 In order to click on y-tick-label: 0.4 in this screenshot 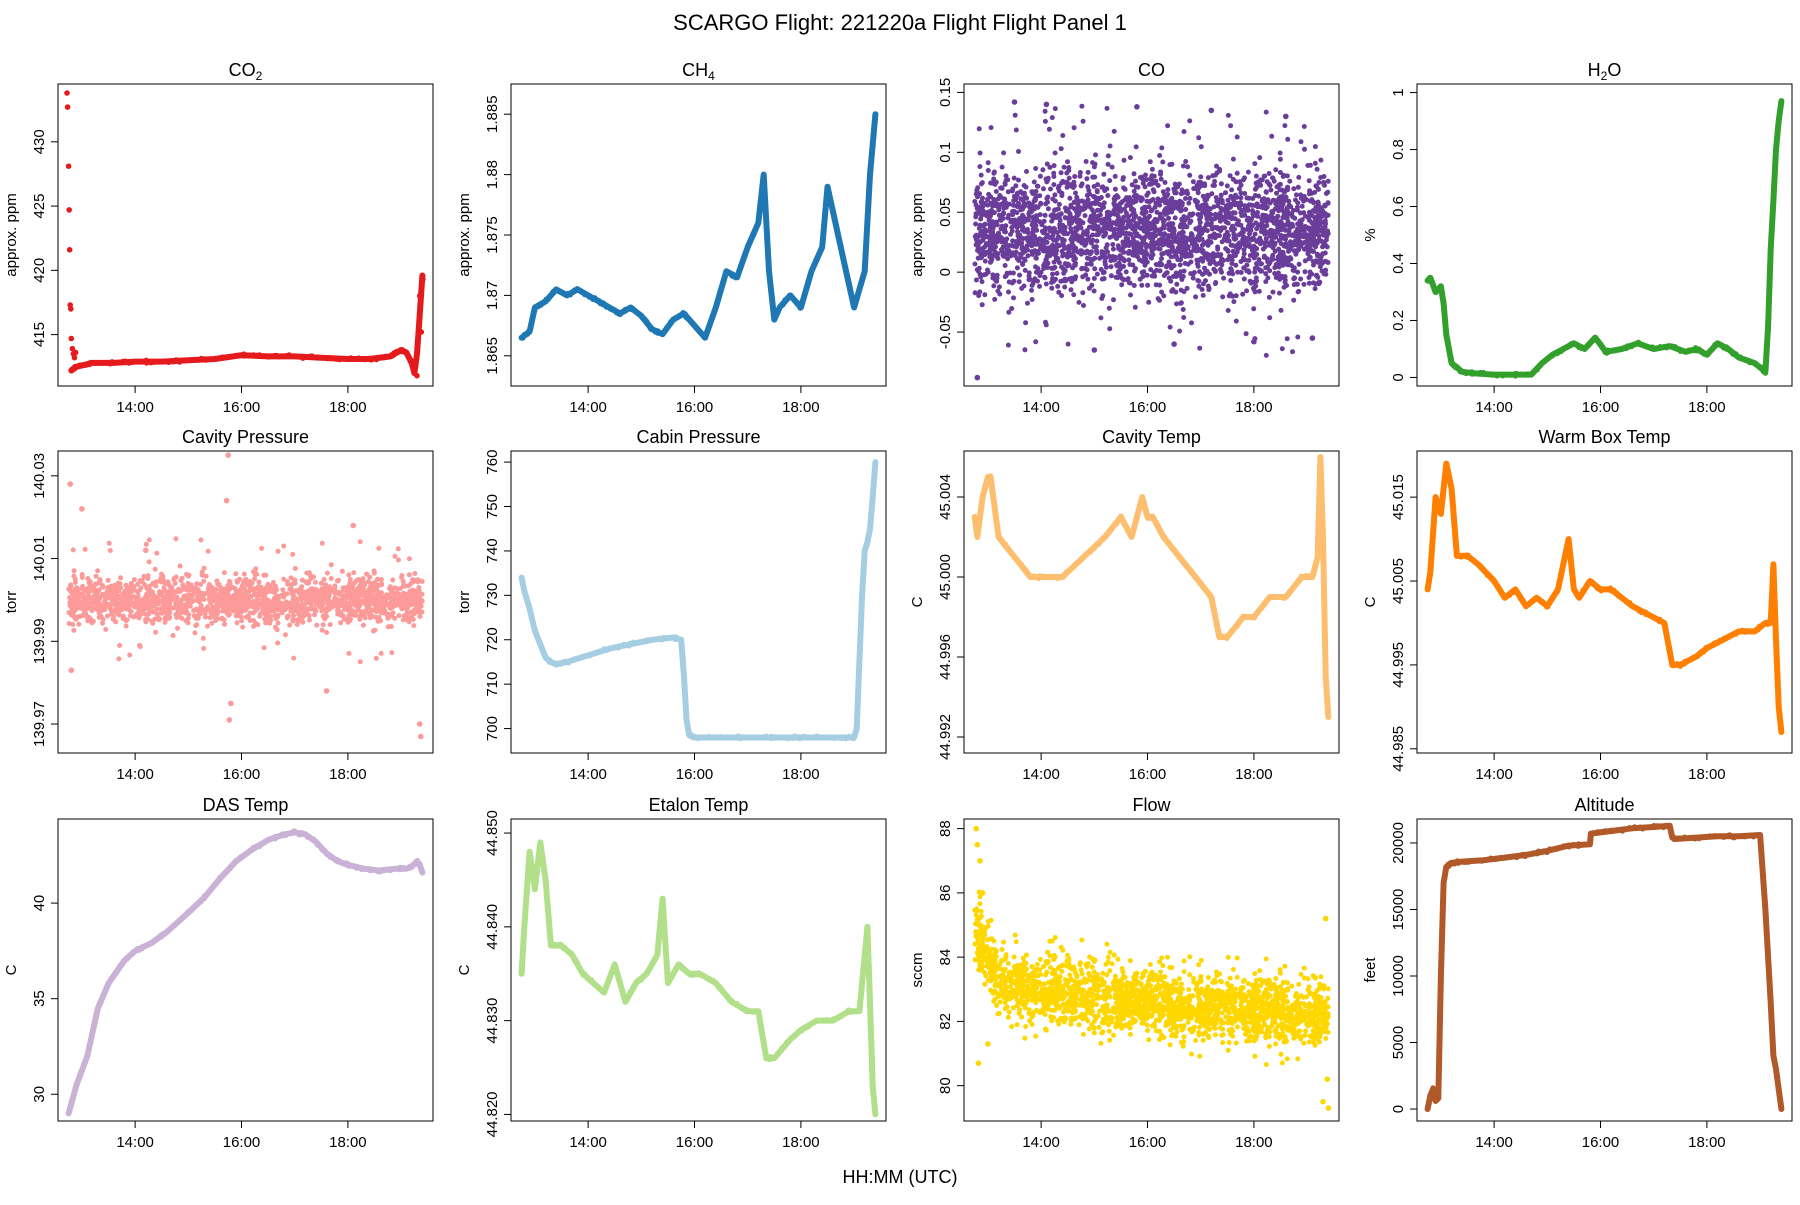, I will do `click(1398, 263)`.